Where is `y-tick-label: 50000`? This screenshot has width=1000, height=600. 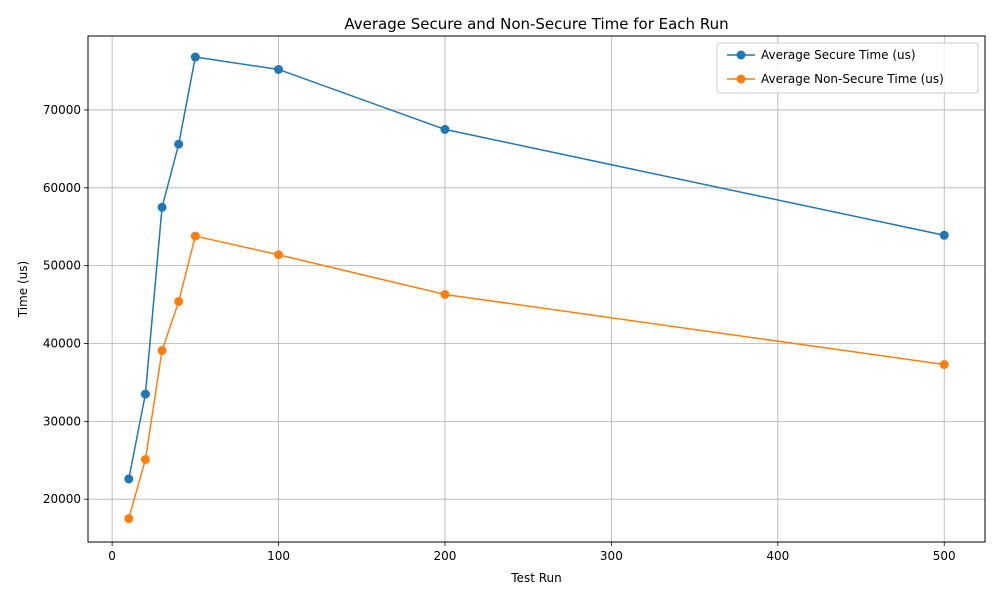 y-tick-label: 50000 is located at coordinates (62, 266).